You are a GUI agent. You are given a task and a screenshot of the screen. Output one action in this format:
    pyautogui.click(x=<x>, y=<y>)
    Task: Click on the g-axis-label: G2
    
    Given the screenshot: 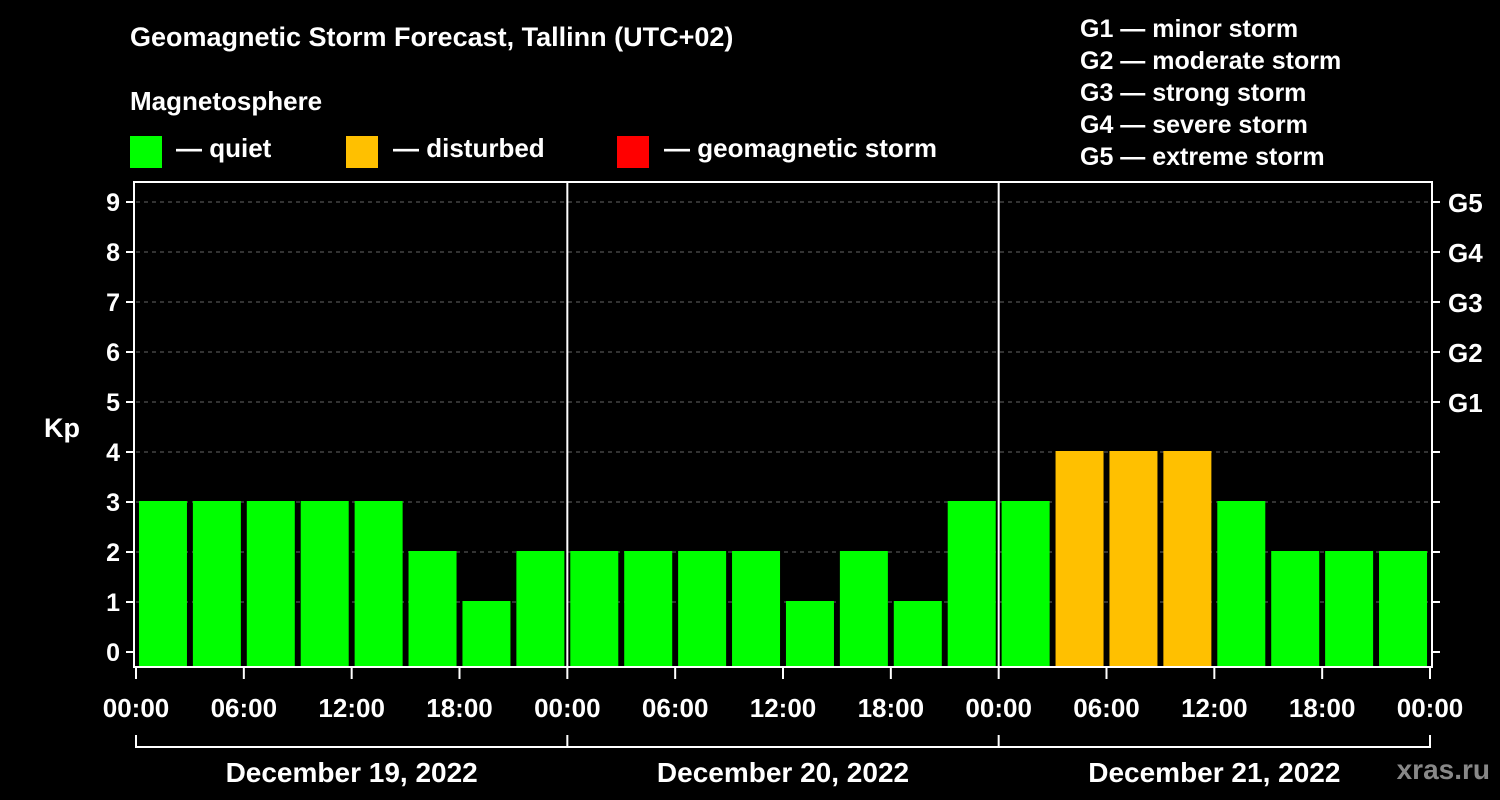 What is the action you would take?
    pyautogui.click(x=1465, y=353)
    